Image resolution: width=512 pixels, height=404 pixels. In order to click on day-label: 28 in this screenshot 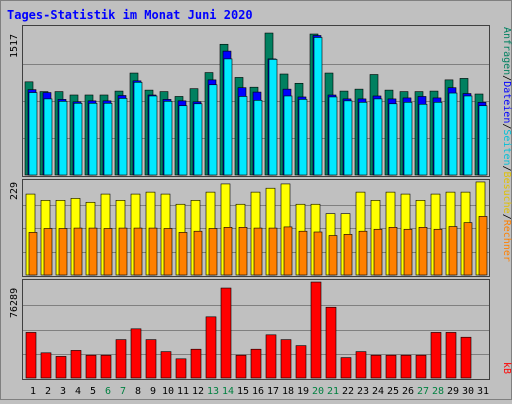, I will do `click(438, 391)`.